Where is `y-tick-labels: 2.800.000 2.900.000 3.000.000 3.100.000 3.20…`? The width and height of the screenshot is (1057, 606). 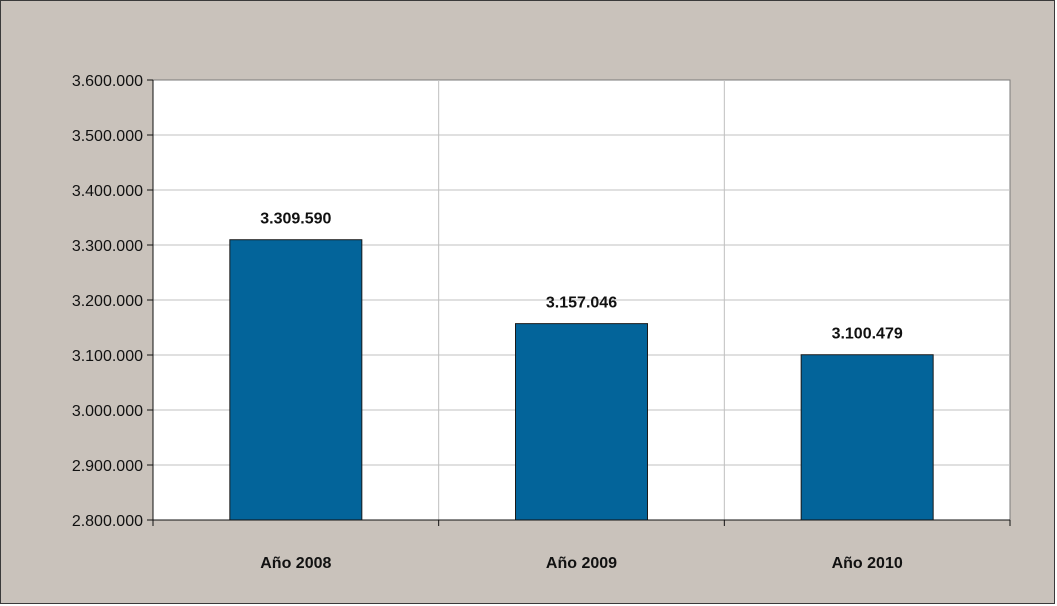 y-tick-labels: 2.800.000 2.900.000 3.000.000 3.100.000 3.20… is located at coordinates (107, 301).